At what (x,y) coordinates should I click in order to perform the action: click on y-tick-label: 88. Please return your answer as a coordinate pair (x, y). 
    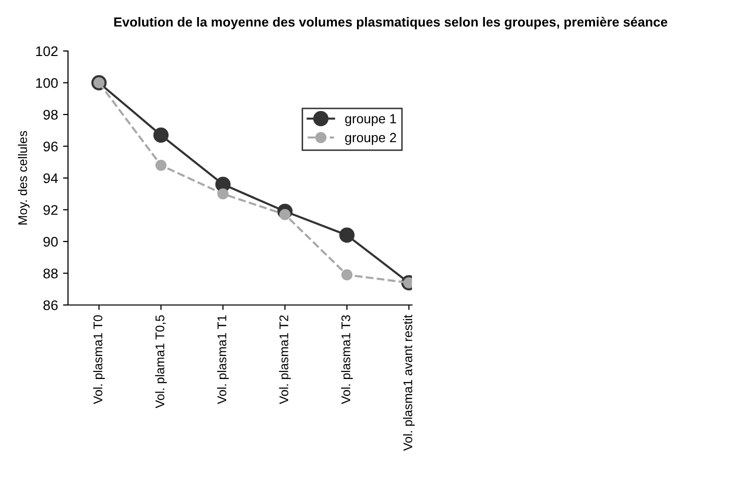
    Looking at the image, I should click on (50, 273).